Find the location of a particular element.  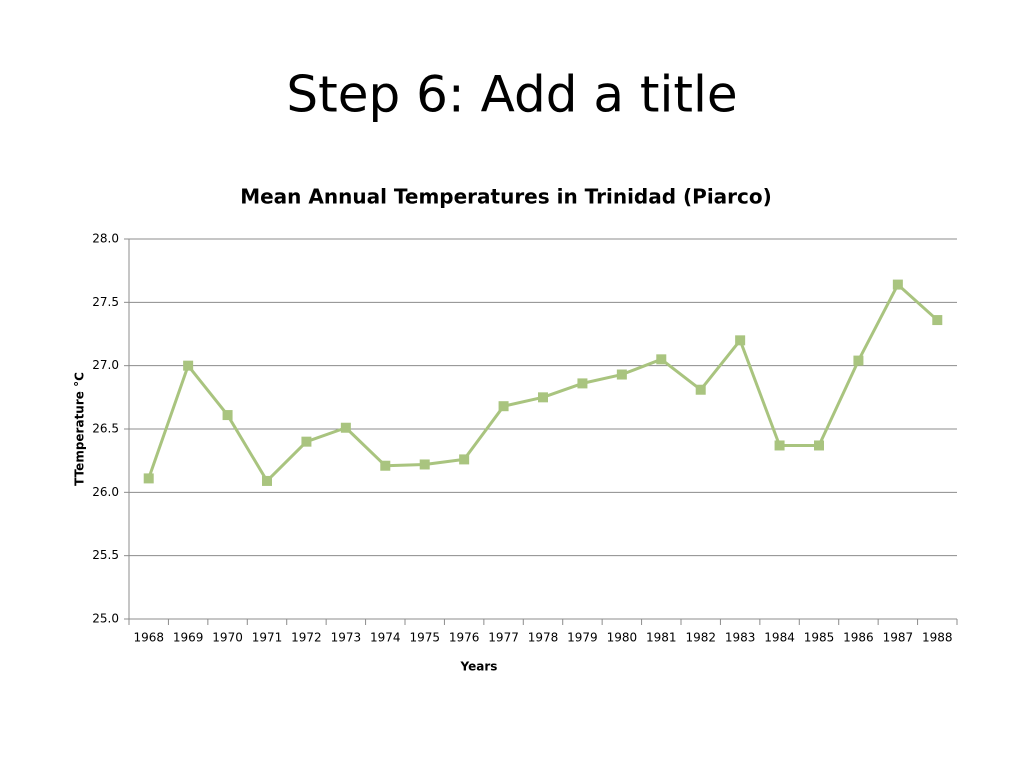

x-tick-label: 1976 is located at coordinates (464, 638).